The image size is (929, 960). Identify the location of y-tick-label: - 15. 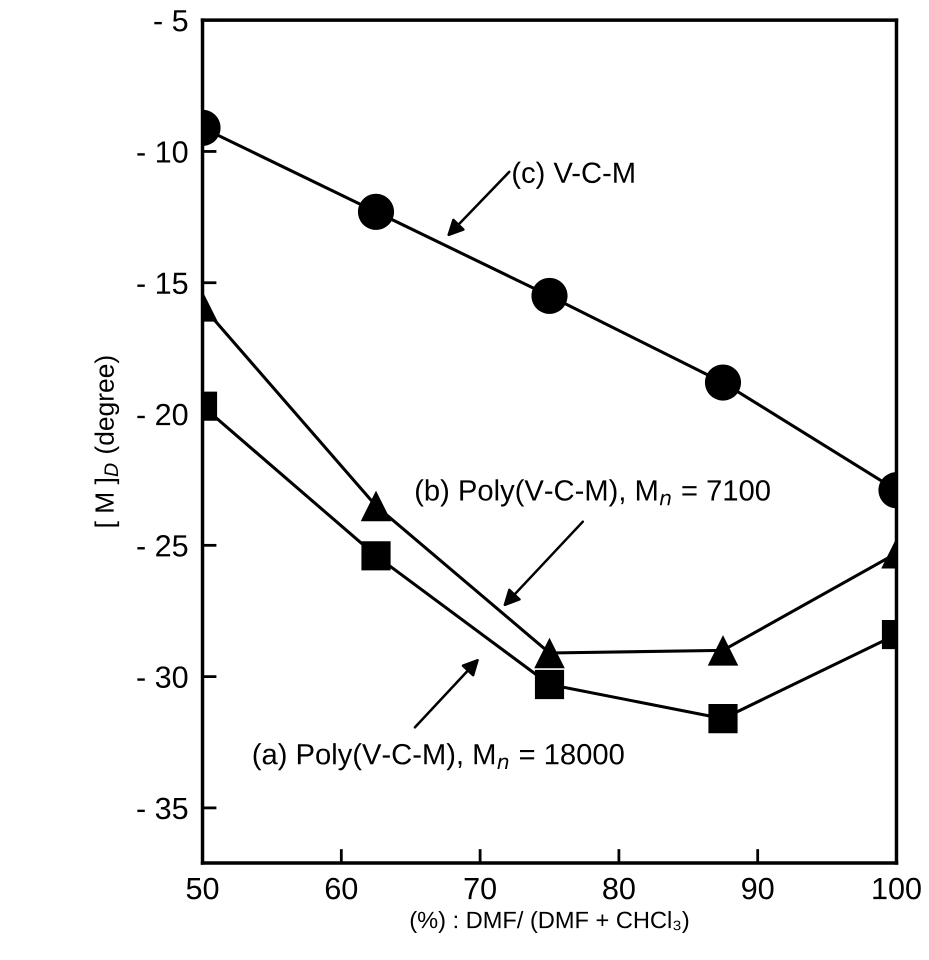
(162, 283).